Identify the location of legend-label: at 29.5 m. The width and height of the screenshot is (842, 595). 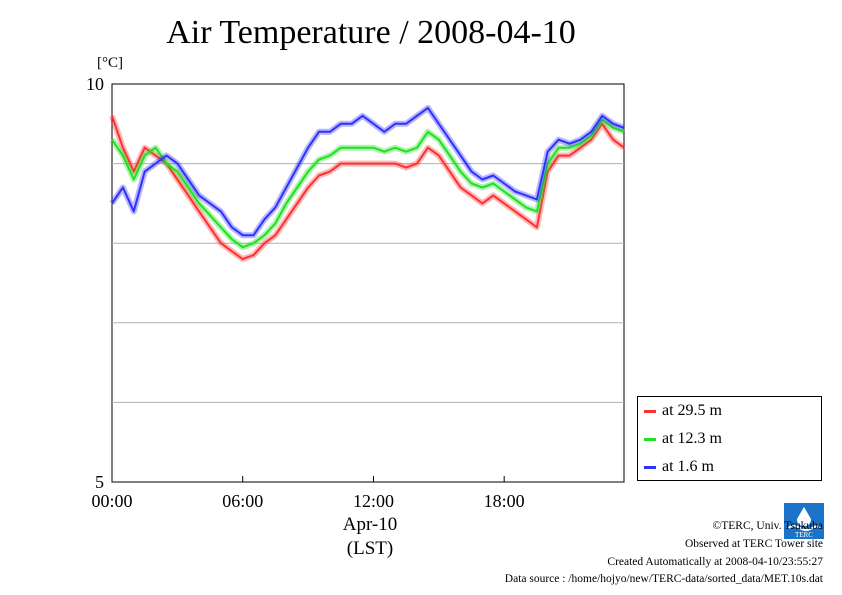
(692, 410).